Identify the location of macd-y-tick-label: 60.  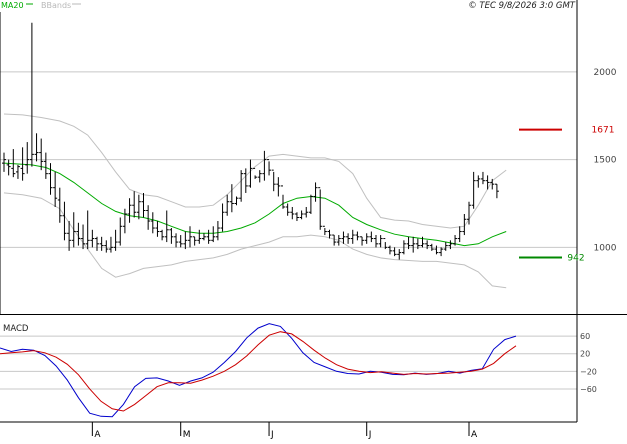
(585, 336).